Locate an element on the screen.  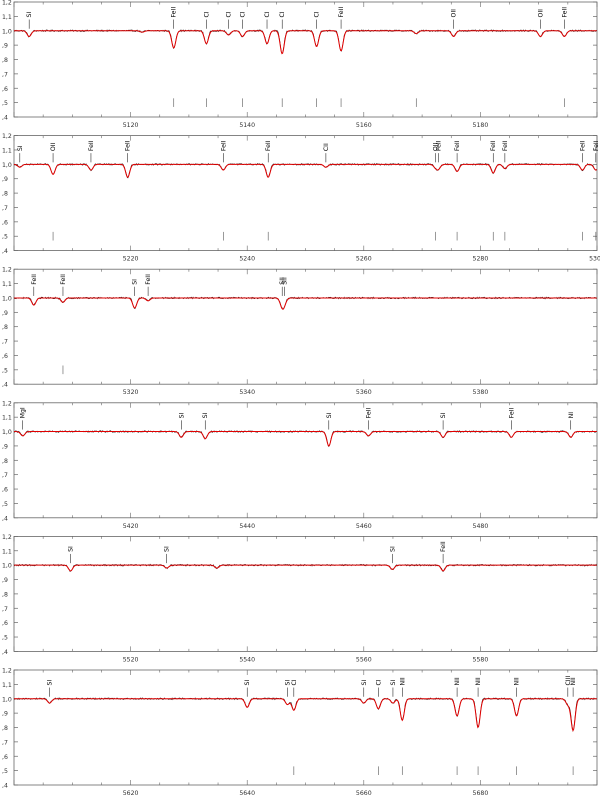
x-tick-label: 5660 is located at coordinates (364, 793).